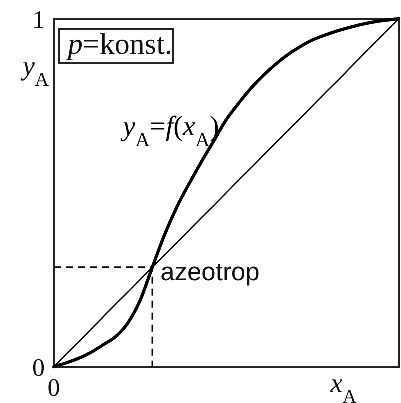 This screenshot has width=401, height=403. I want to click on x-axis-title: x$_{A}$, so click(343, 385).